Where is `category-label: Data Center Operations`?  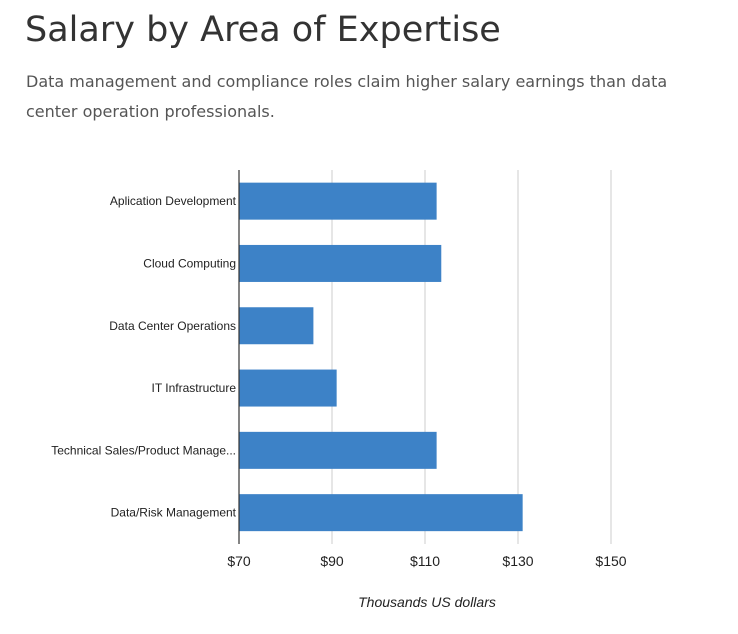 category-label: Data Center Operations is located at coordinates (172, 326).